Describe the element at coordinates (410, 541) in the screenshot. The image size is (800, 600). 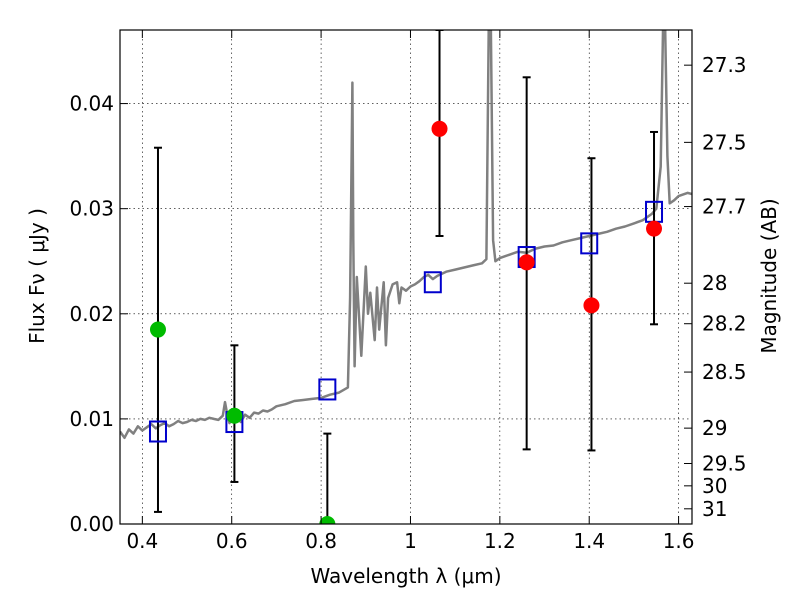
I see `x-tick-label: 1` at that location.